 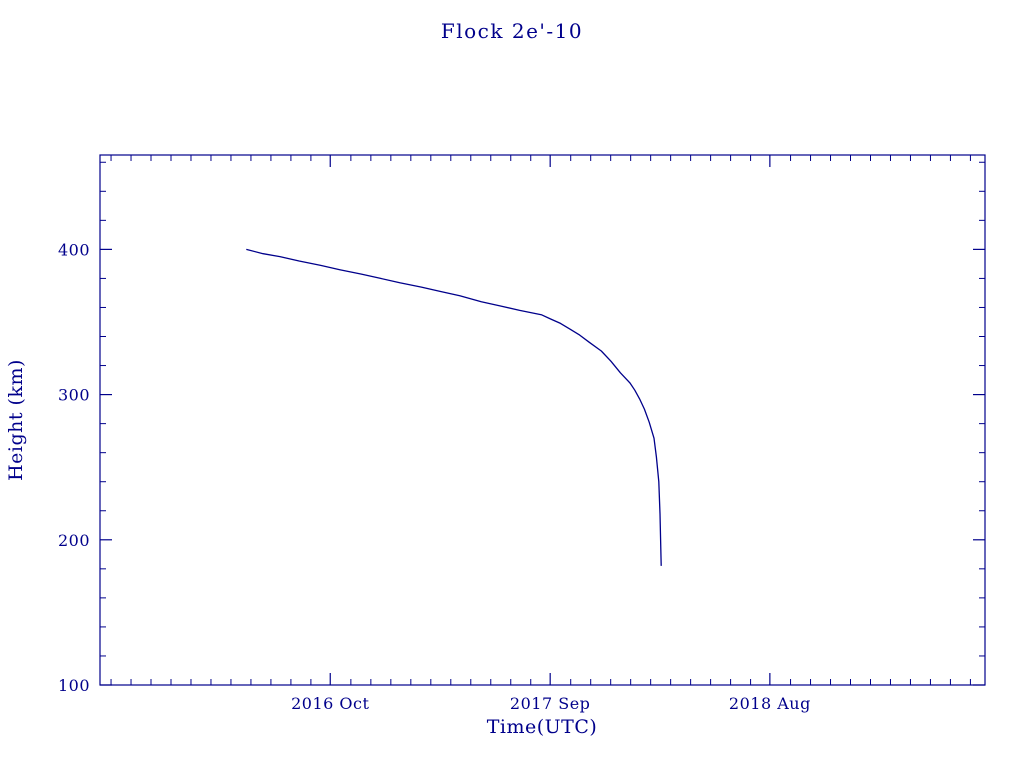 What do you see at coordinates (542, 727) in the screenshot?
I see `x-axis-label: Time(UTC)` at bounding box center [542, 727].